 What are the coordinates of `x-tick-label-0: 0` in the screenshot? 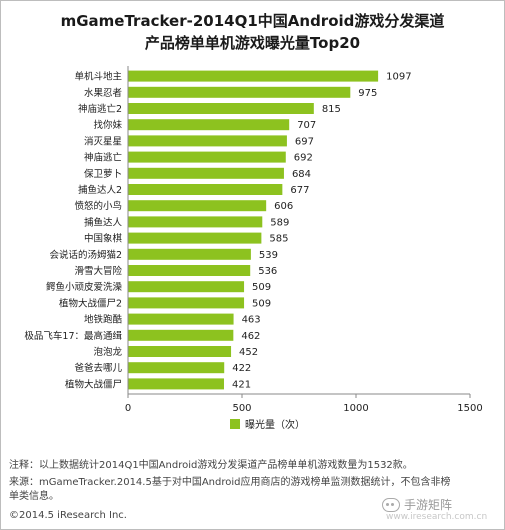 It's located at (128, 408).